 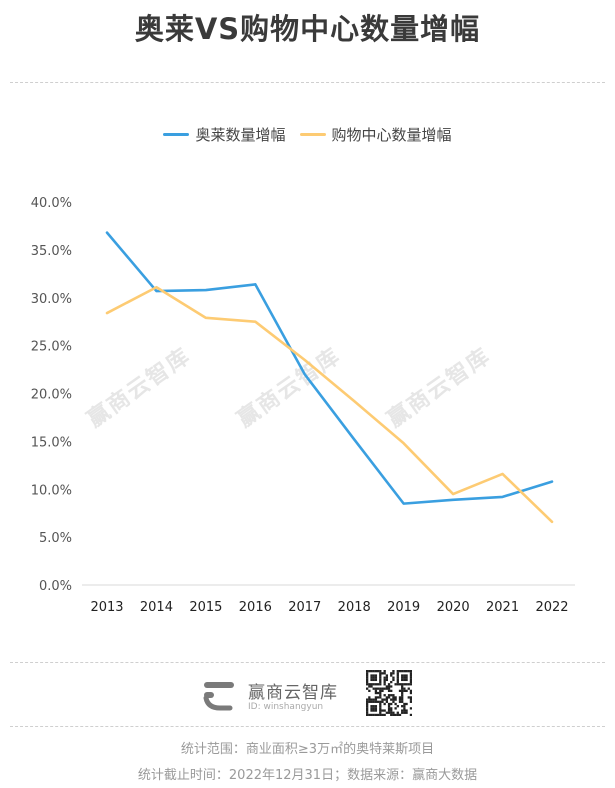 I want to click on x-tick-label: 2013, so click(x=106, y=607).